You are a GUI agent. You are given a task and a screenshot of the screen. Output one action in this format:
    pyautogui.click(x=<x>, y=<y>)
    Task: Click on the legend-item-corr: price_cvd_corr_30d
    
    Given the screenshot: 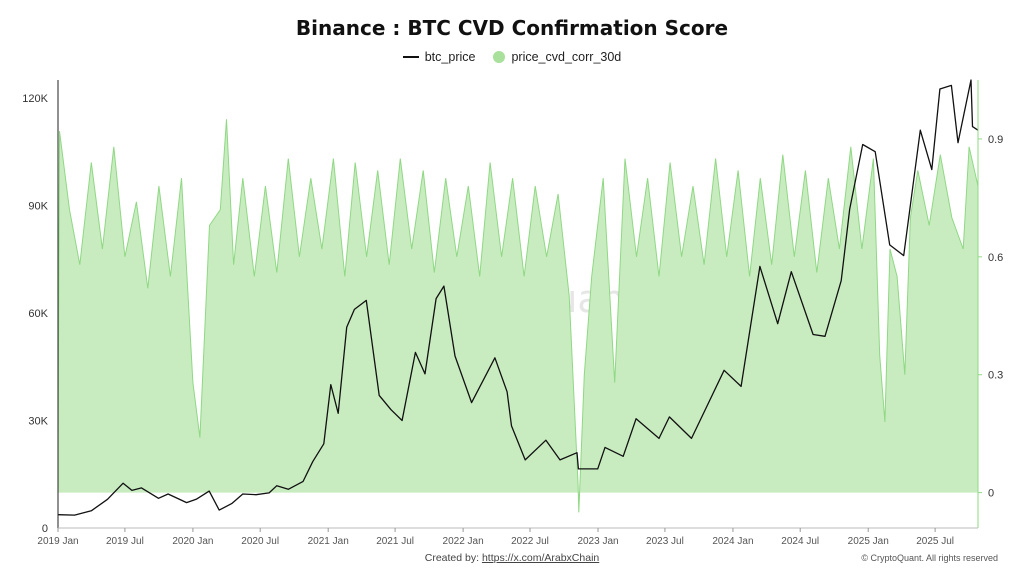 What is the action you would take?
    pyautogui.click(x=557, y=57)
    